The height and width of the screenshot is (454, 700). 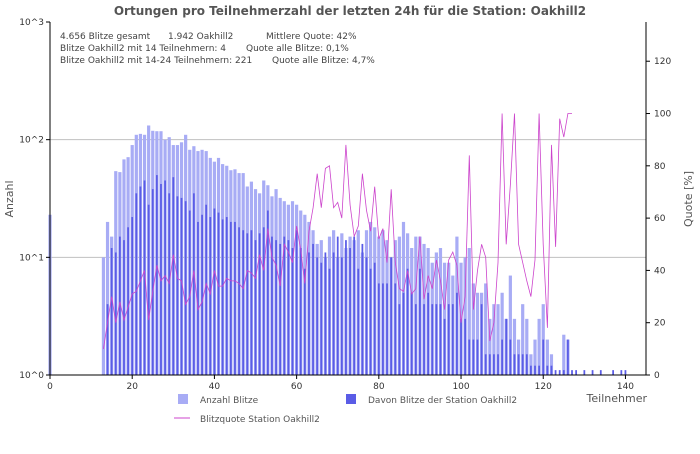 I want to click on annotation-right: Quote alle Blitze: 0,1%, so click(x=297, y=49).